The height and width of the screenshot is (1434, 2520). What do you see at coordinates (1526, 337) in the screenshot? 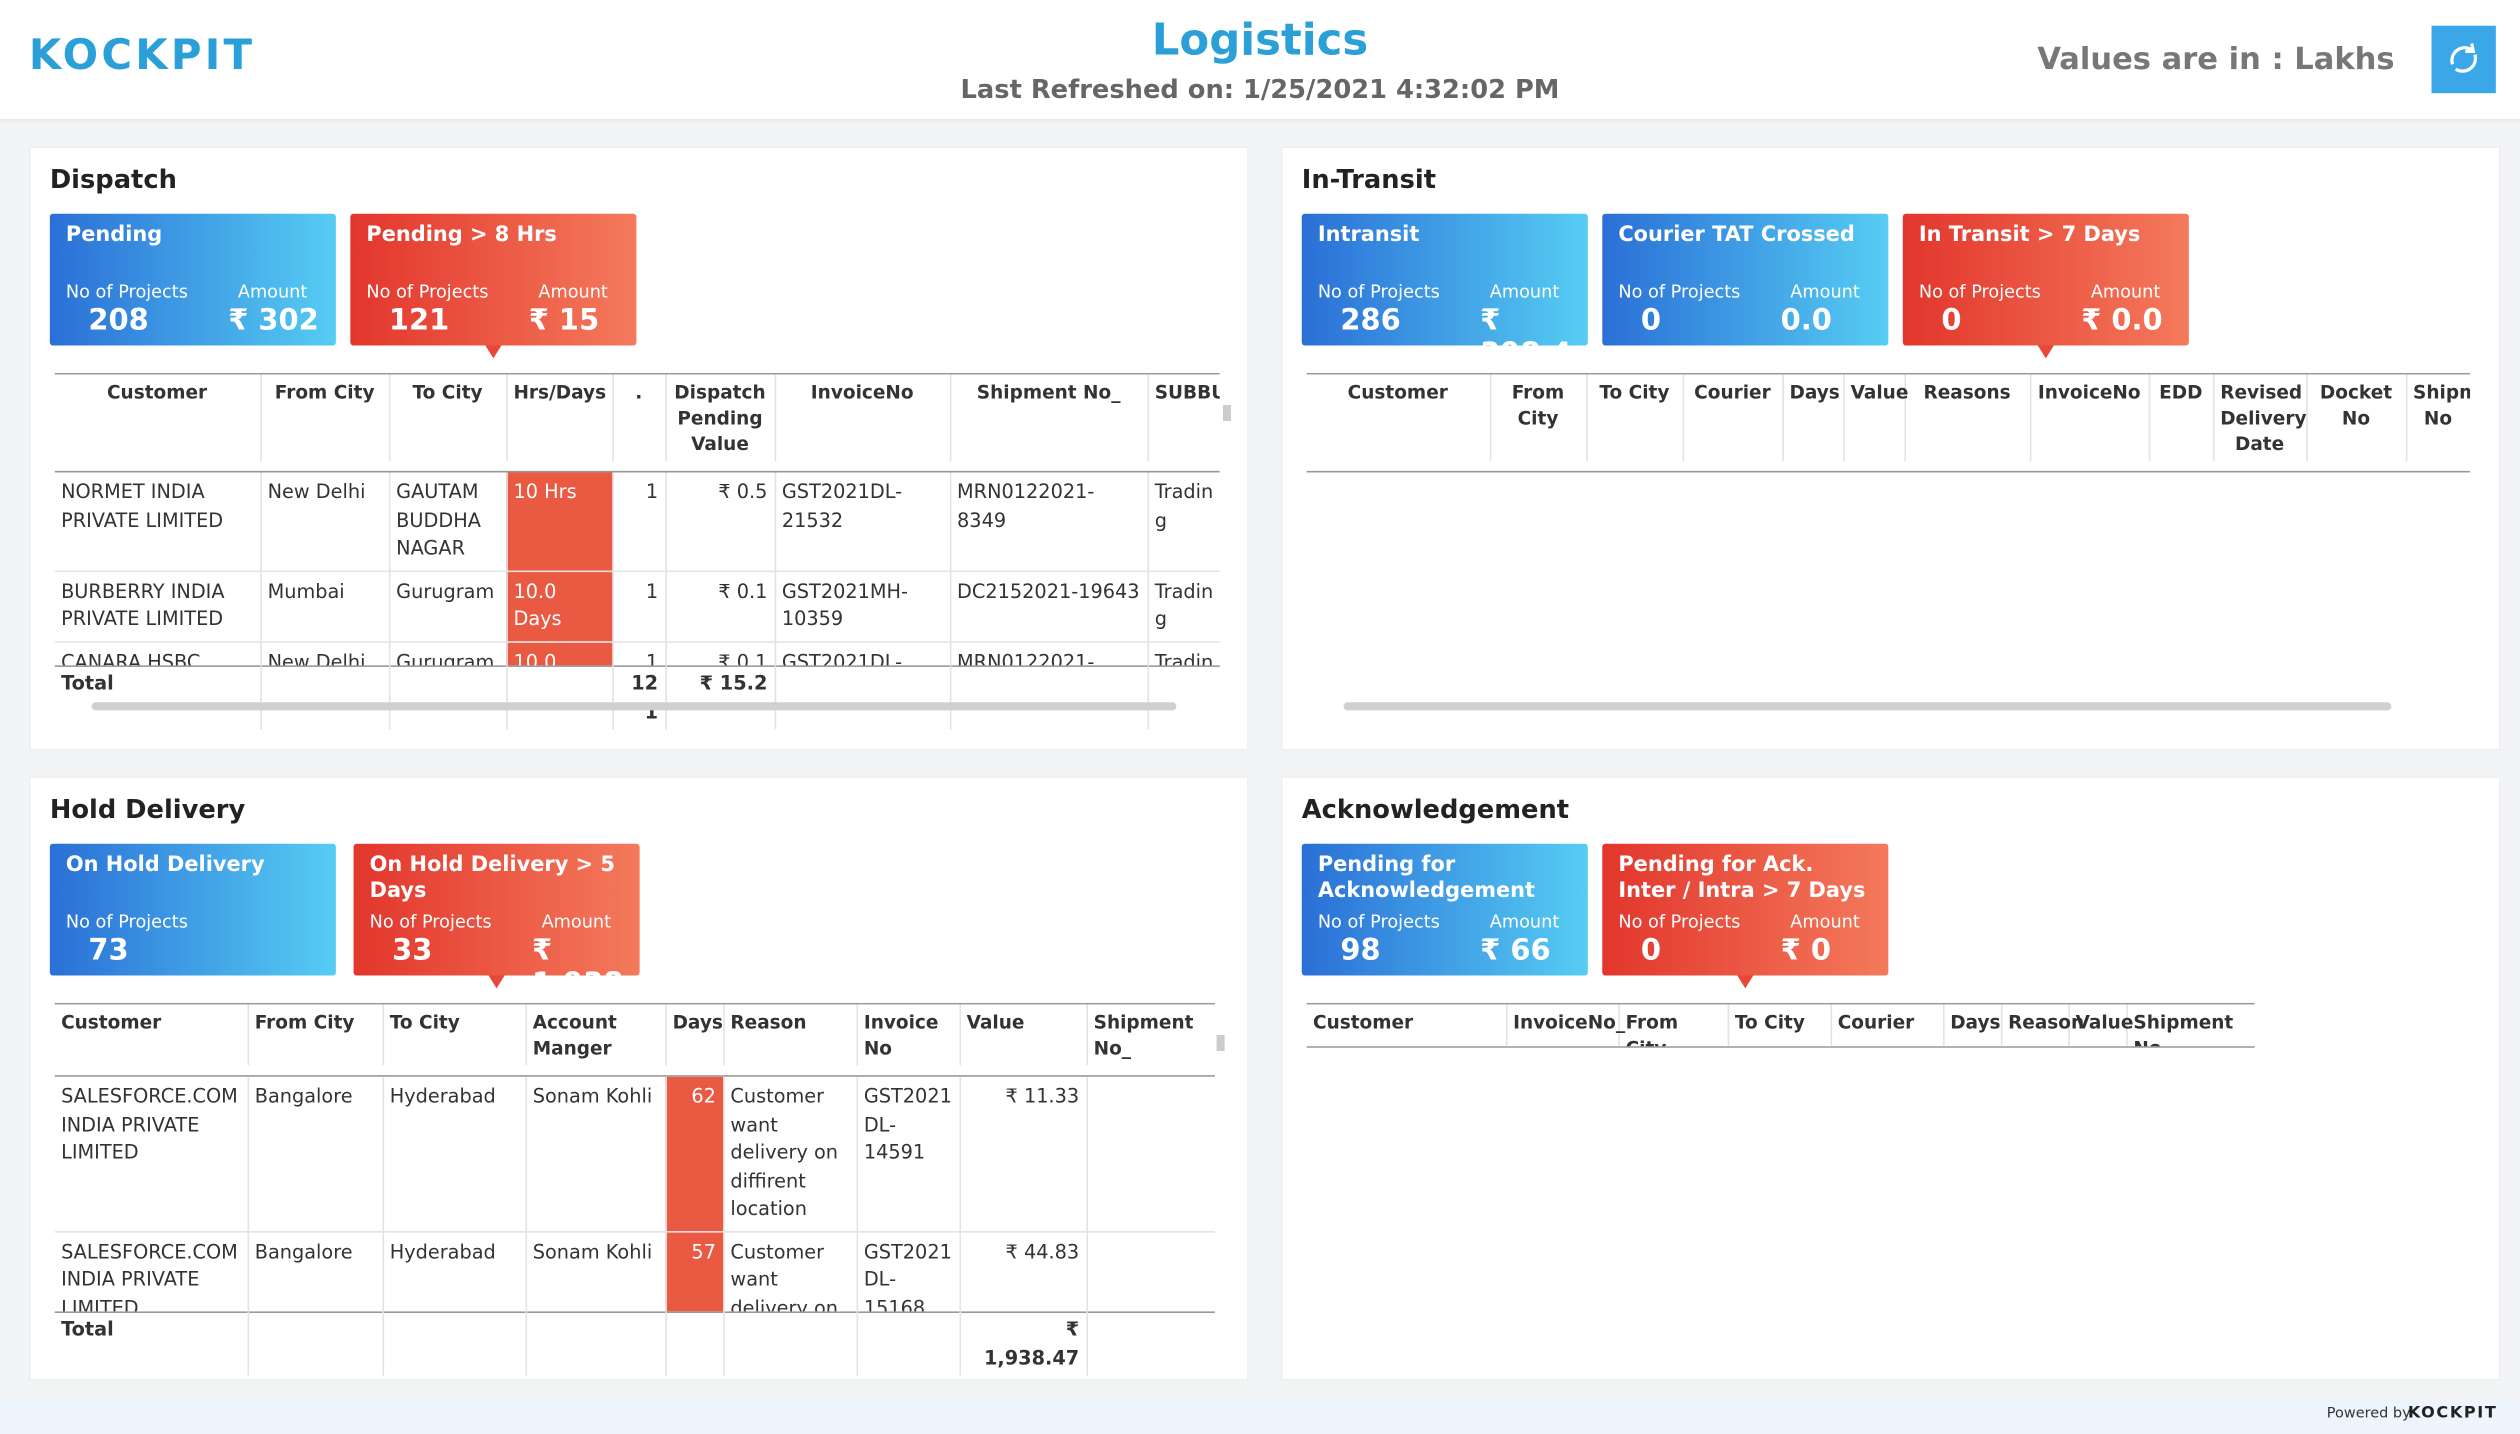
I see `metric-value: ₹ 398.4` at bounding box center [1526, 337].